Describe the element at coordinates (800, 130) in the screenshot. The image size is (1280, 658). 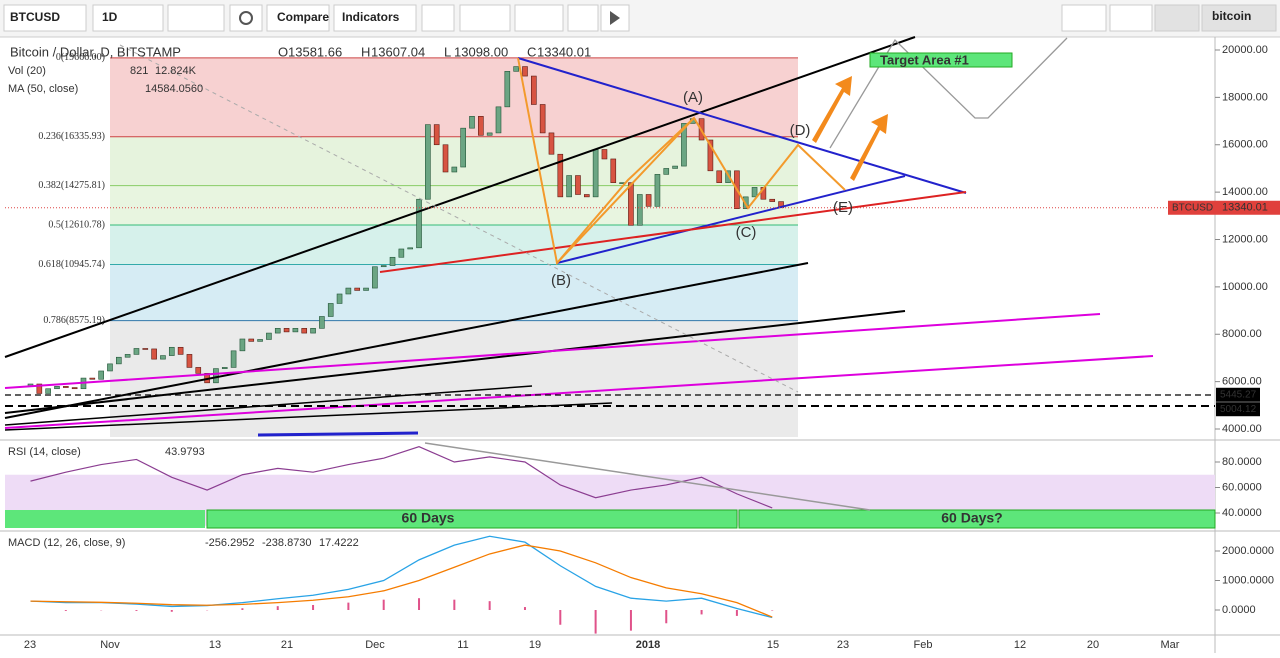
I see `pattern-label: (D)` at that location.